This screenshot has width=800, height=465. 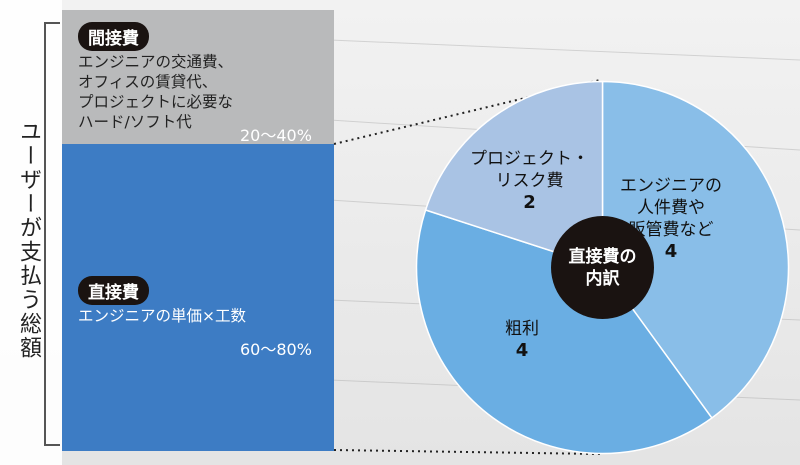 What do you see at coordinates (113, 36) in the screenshot?
I see `indirect-badge: 間接費` at bounding box center [113, 36].